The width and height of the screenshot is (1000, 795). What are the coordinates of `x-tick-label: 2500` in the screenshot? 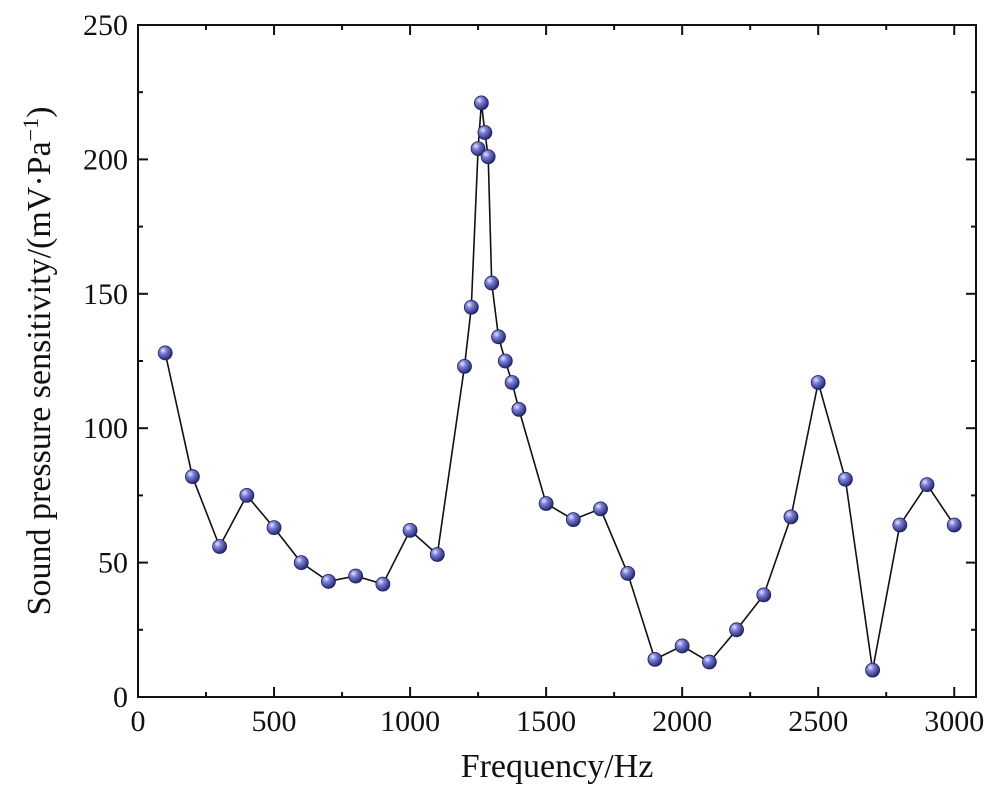 It's located at (818, 721).